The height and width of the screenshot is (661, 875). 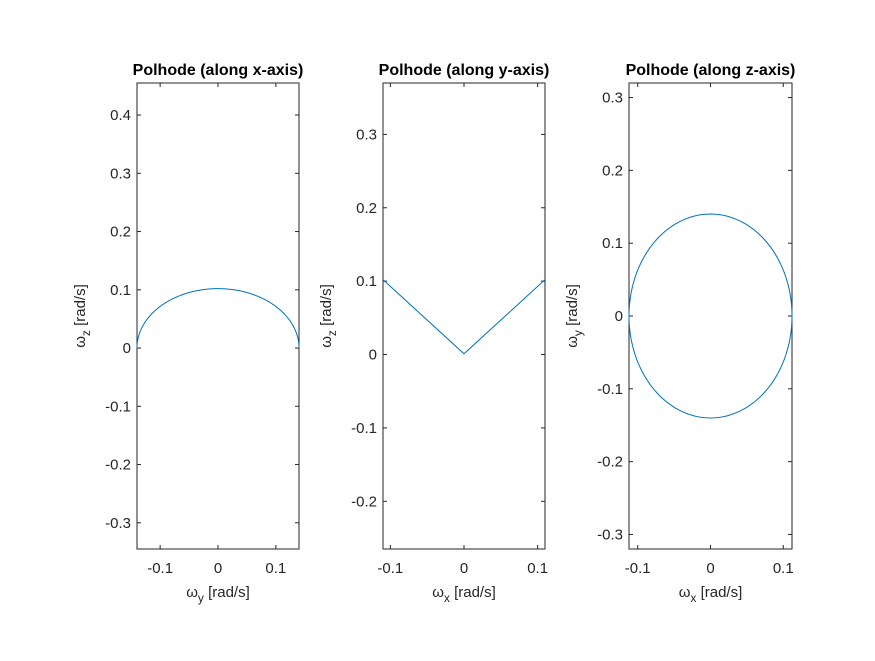 What do you see at coordinates (578, 333) in the screenshot?
I see `y-axis-label-subscript: y` at bounding box center [578, 333].